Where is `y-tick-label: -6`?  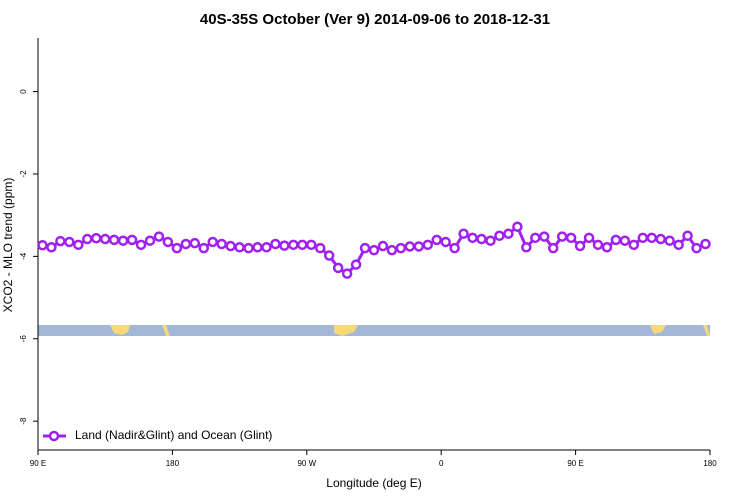
y-tick-label: -6 is located at coordinates (23, 339).